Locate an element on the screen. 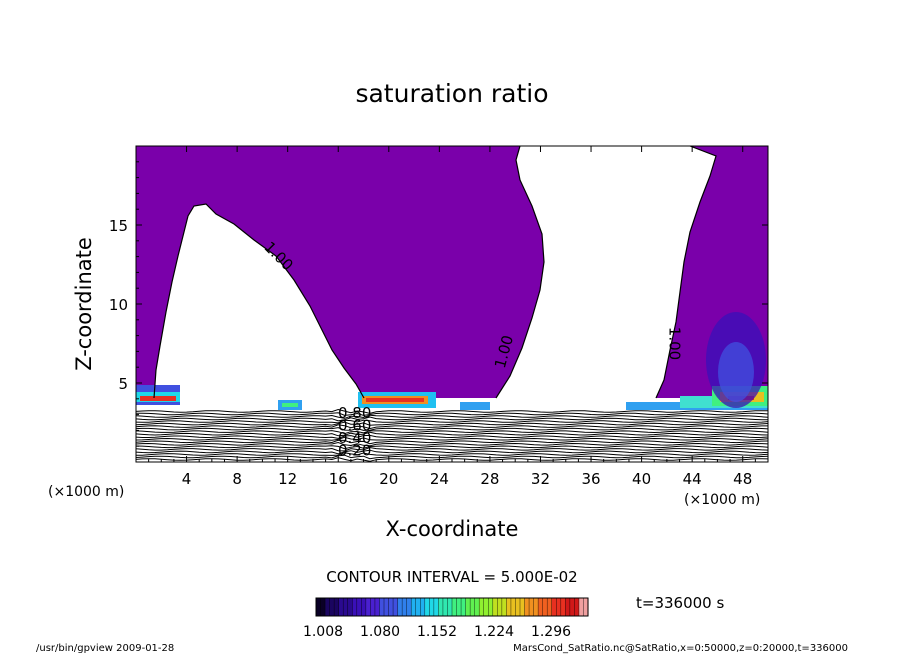  colorbar-tick-label: 1.008 is located at coordinates (323, 632).